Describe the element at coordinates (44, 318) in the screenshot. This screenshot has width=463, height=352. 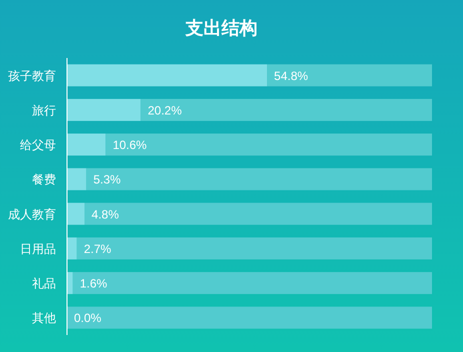
I see `y-tick-label: 其他` at that location.